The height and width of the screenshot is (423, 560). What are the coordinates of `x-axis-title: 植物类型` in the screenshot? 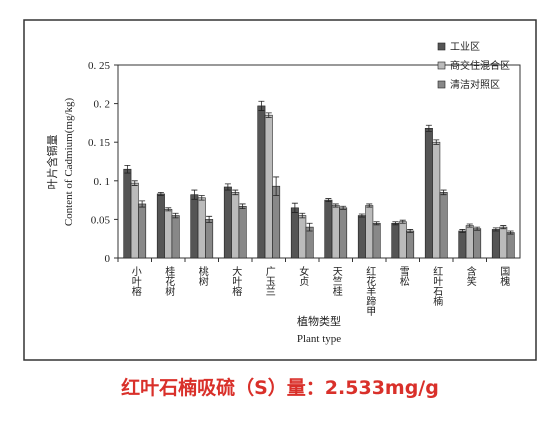 It's located at (319, 321).